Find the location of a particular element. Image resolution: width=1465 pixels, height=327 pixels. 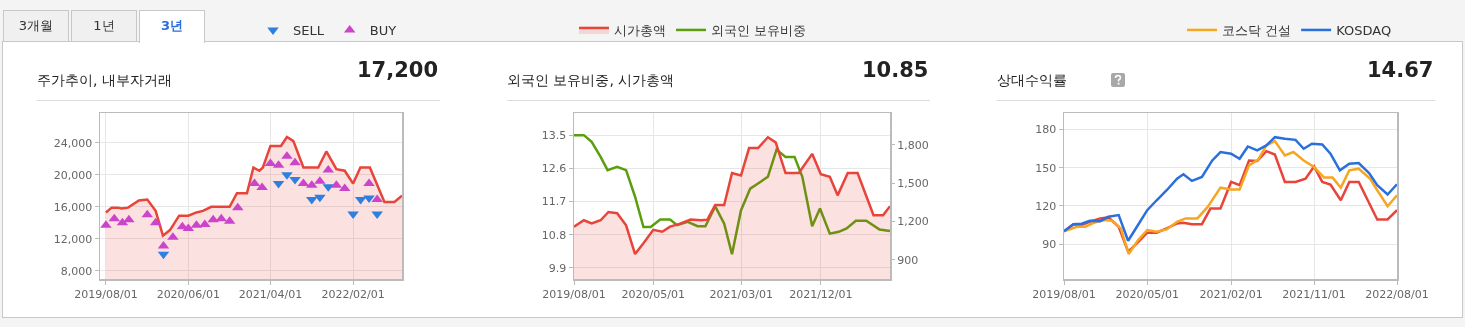

y-tick-label: 150 is located at coordinates (1046, 168).